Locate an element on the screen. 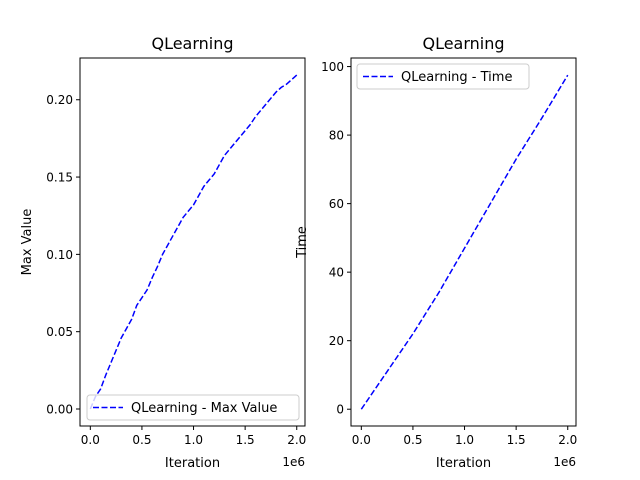  y-tick-label: 20 is located at coordinates (336, 341).